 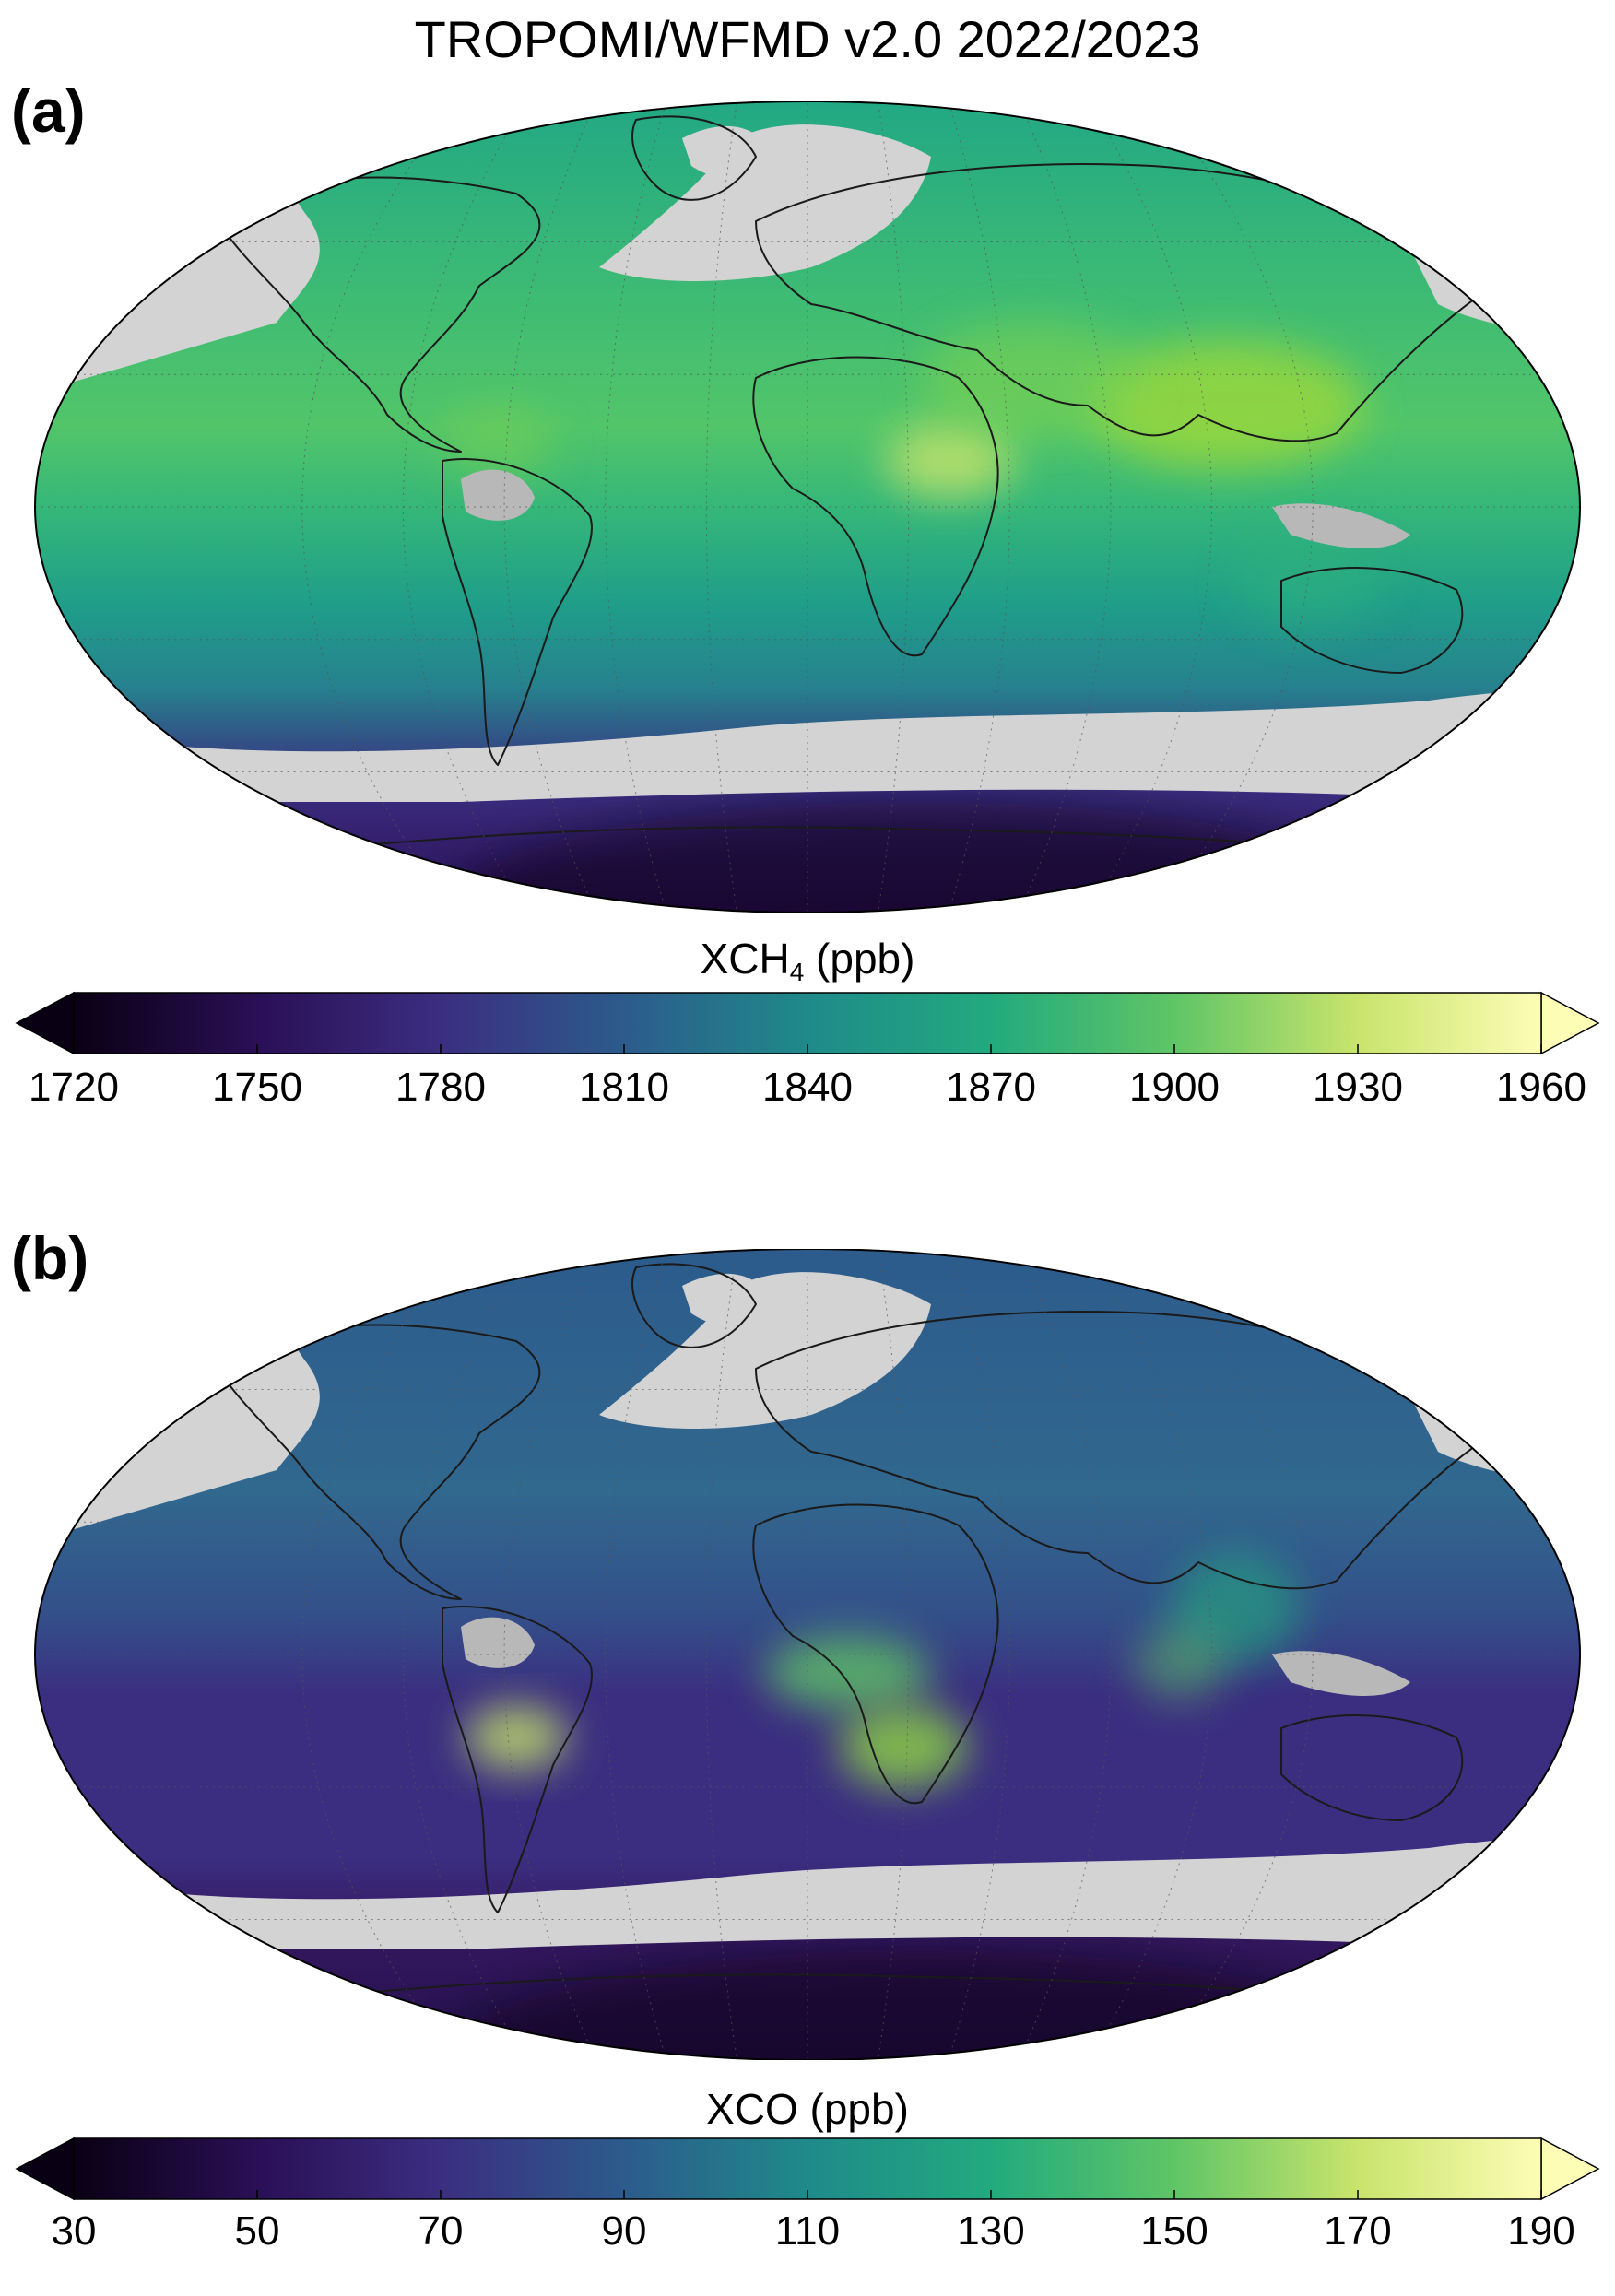 I want to click on colorbar-tick-label: 170, so click(x=1358, y=2231).